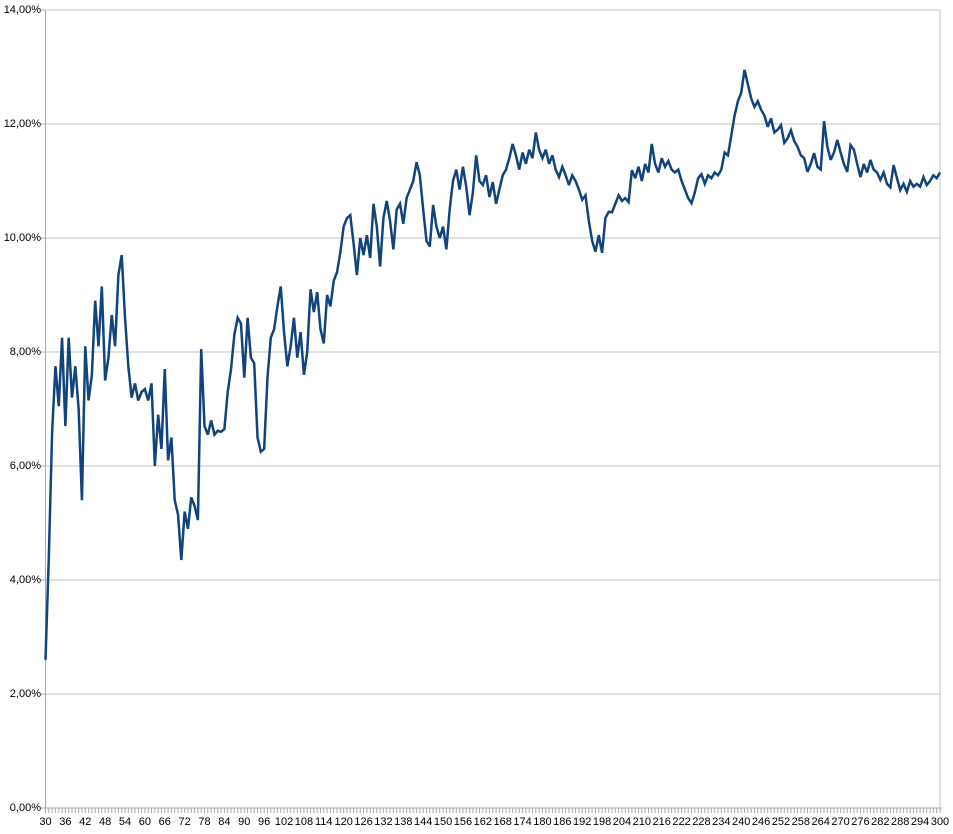 Image resolution: width=953 pixels, height=834 pixels. What do you see at coordinates (542, 822) in the screenshot?
I see `x-axis-tick-label: 180` at bounding box center [542, 822].